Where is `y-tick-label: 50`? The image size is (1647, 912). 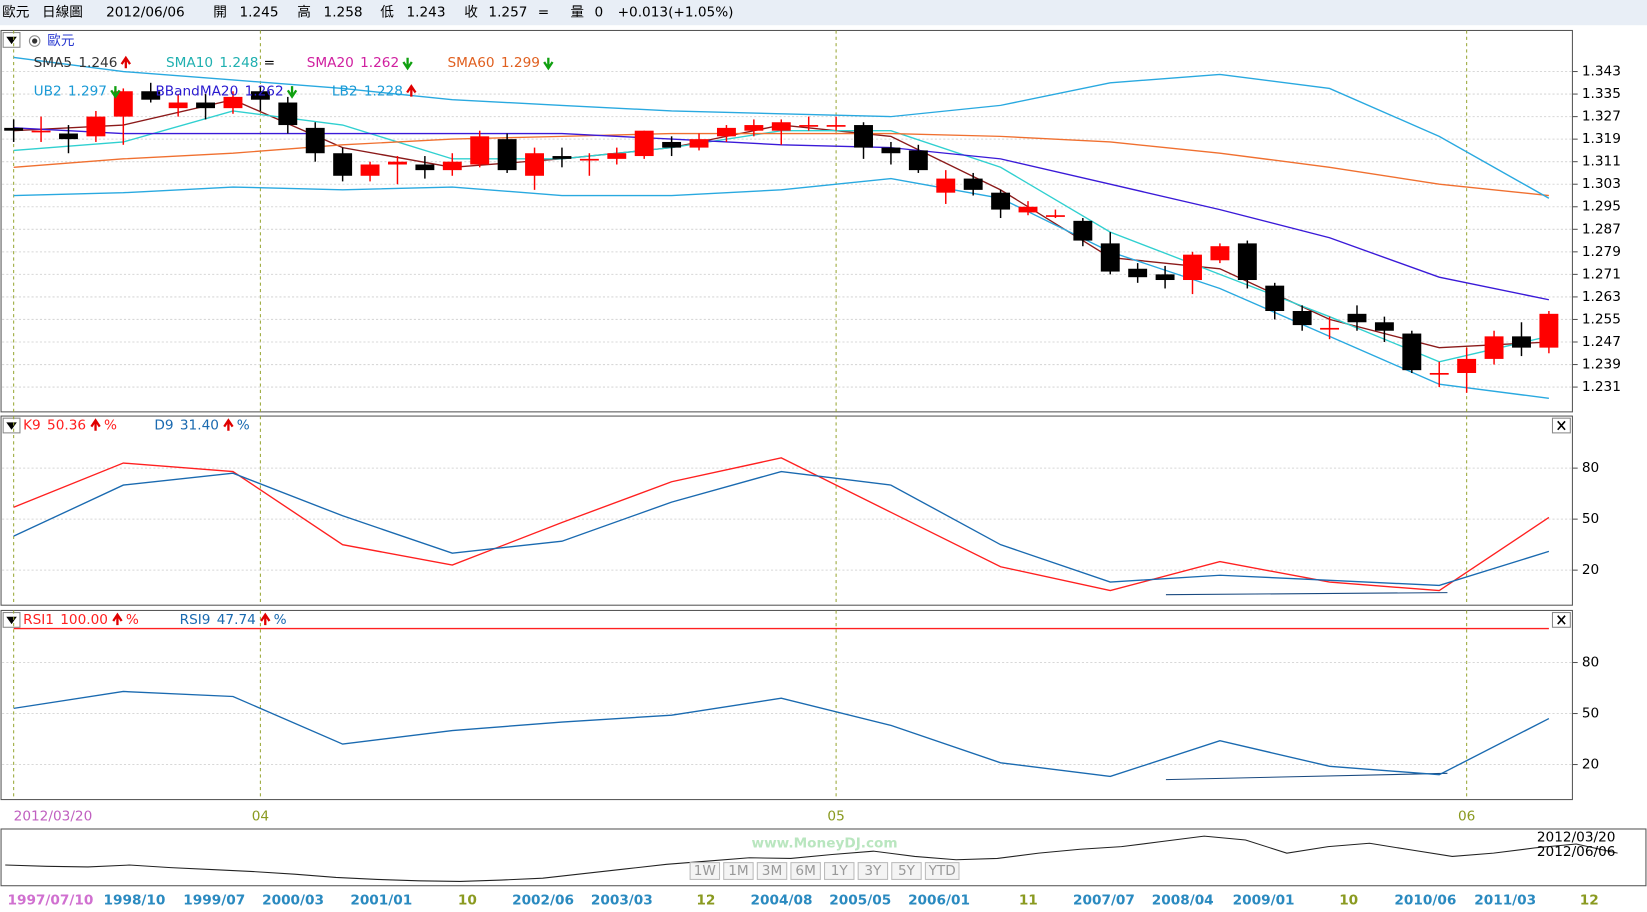 y-tick-label: 50 is located at coordinates (1590, 714).